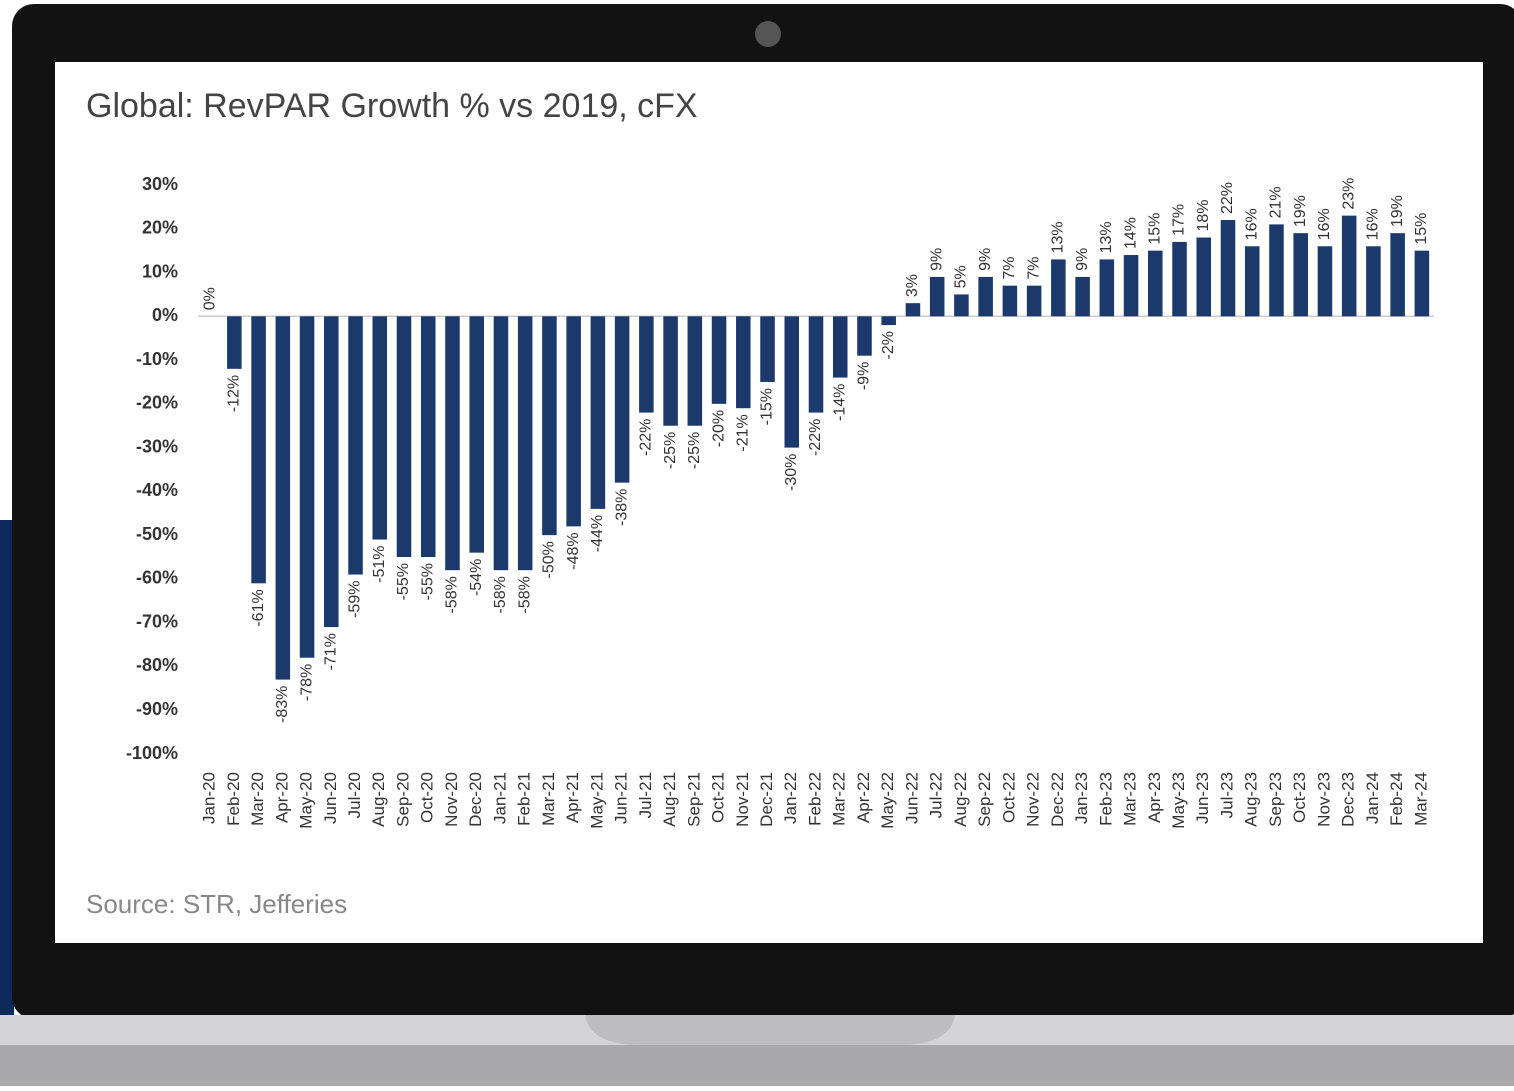 This screenshot has width=1514, height=1091. I want to click on value-label: -30%, so click(791, 472).